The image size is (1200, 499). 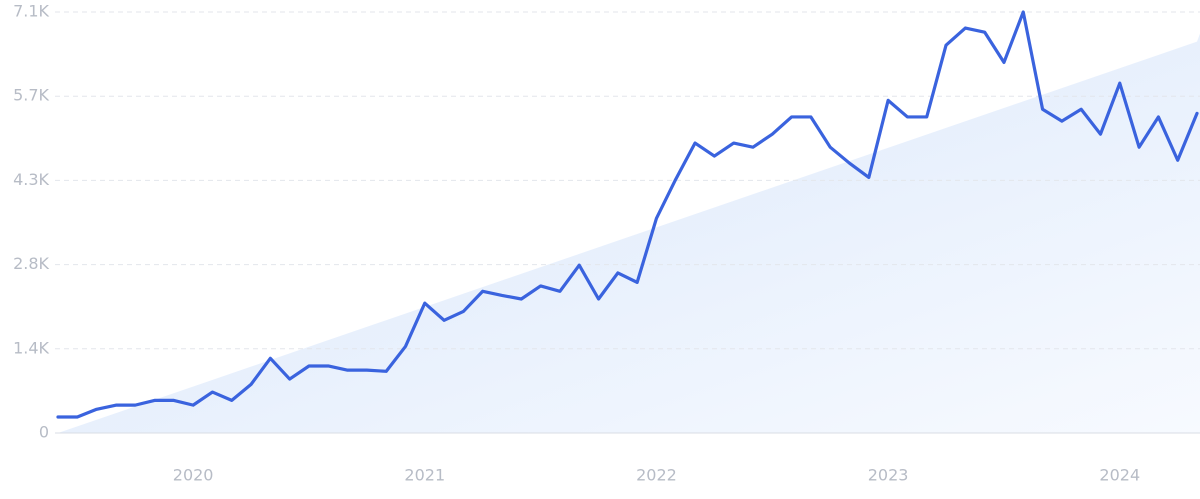 What do you see at coordinates (1119, 475) in the screenshot?
I see `x-tick-label: 2024` at bounding box center [1119, 475].